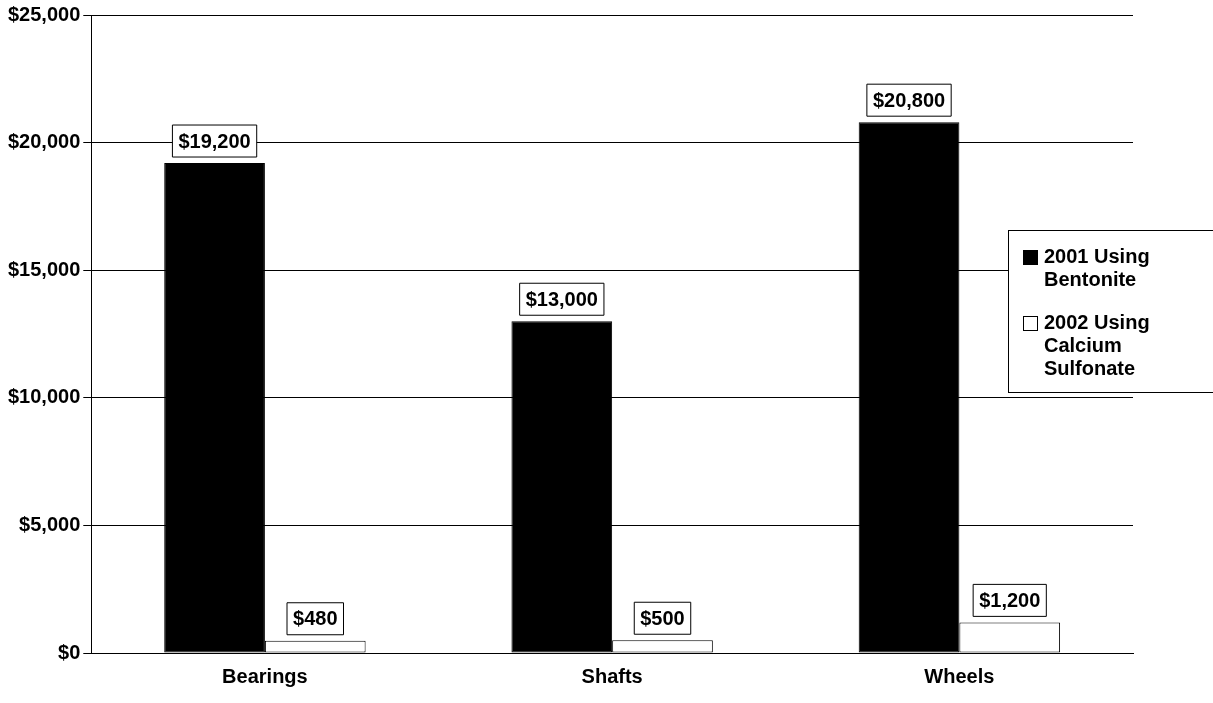 This screenshot has height=703, width=1213. Describe the element at coordinates (561, 298) in the screenshot. I see `data-label: $13,000` at that location.